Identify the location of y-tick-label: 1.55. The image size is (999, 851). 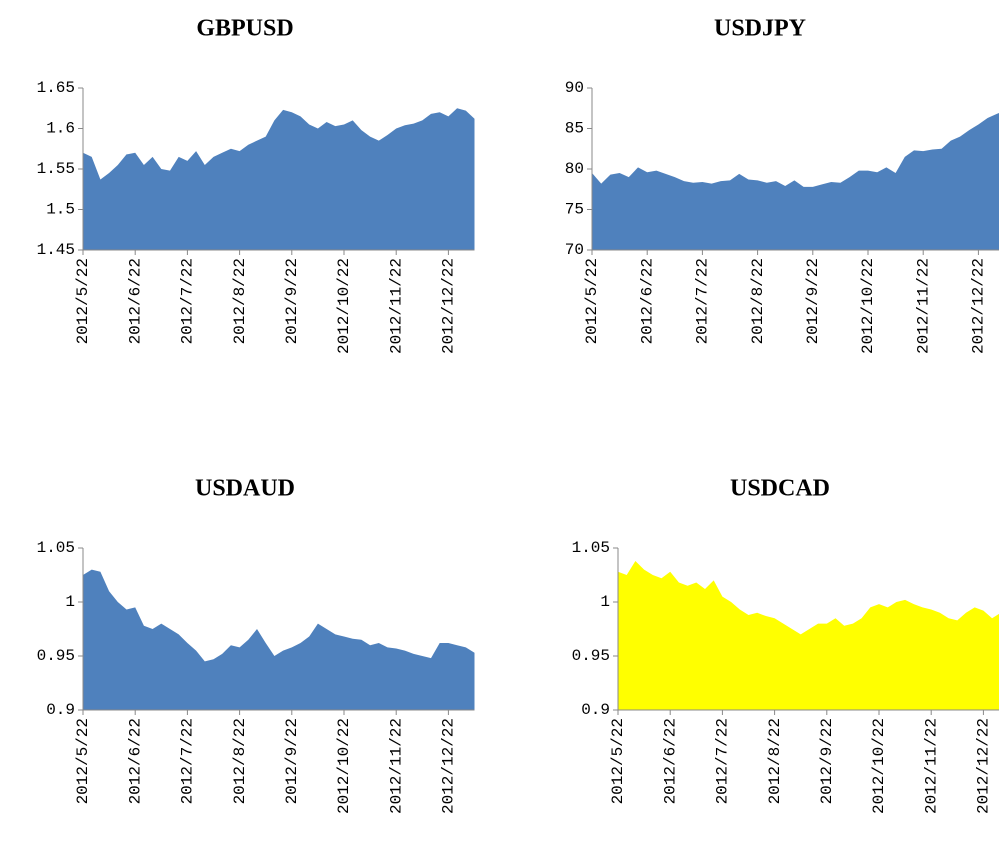
(56, 169).